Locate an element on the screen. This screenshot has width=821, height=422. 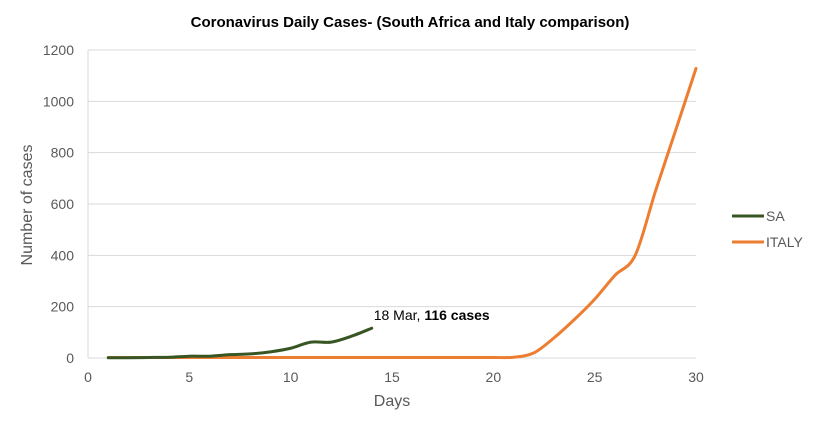
series-line-sa is located at coordinates (240, 343).